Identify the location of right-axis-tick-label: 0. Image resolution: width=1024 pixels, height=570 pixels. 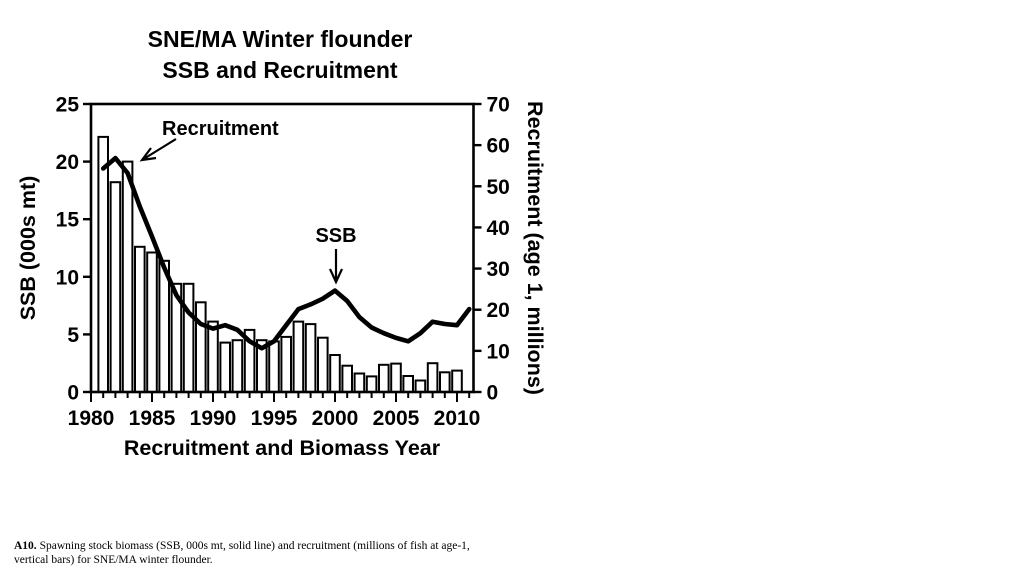
(493, 393).